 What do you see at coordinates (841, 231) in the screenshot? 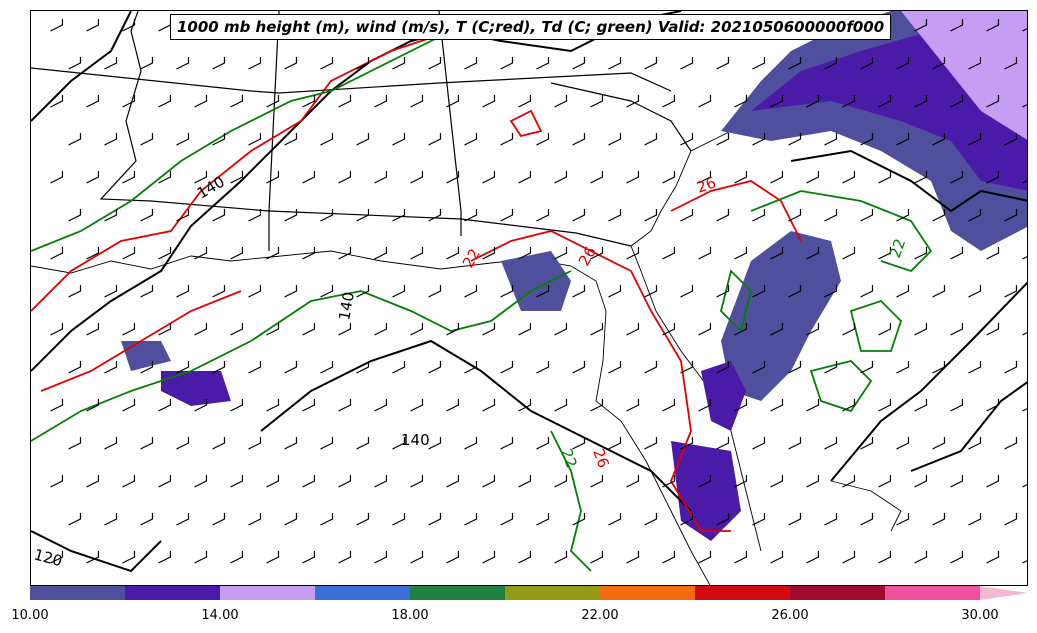
I see `dewpoint-contour` at bounding box center [841, 231].